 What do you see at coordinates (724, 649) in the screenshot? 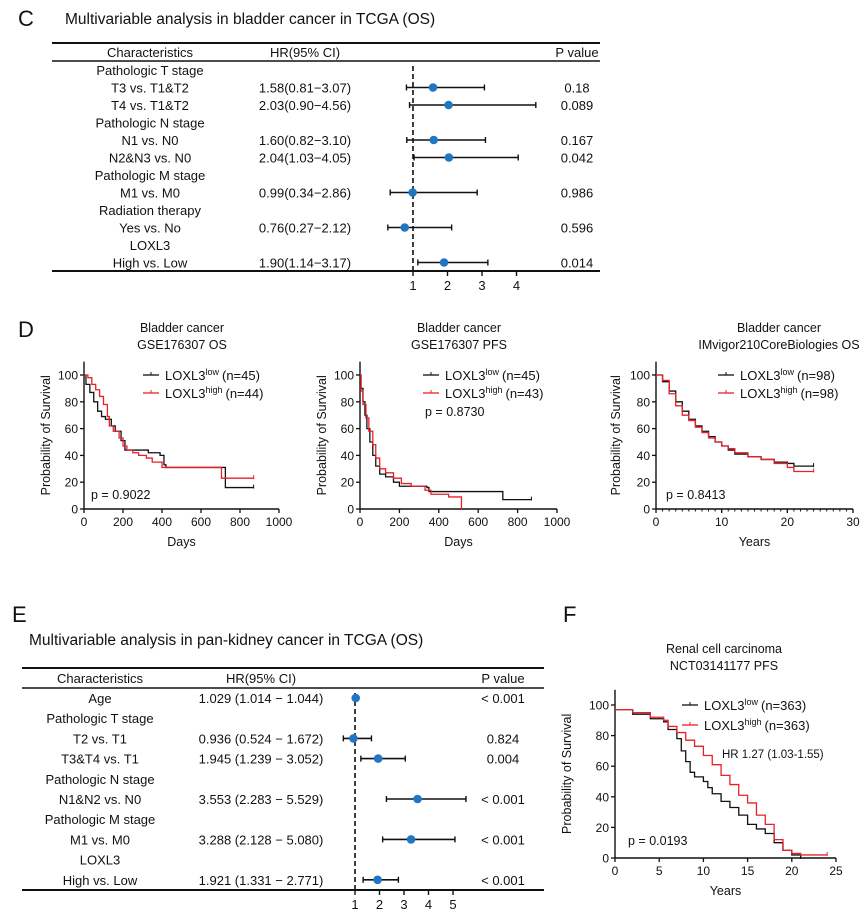
I see `chart-title: Renal cell carcinoma` at bounding box center [724, 649].